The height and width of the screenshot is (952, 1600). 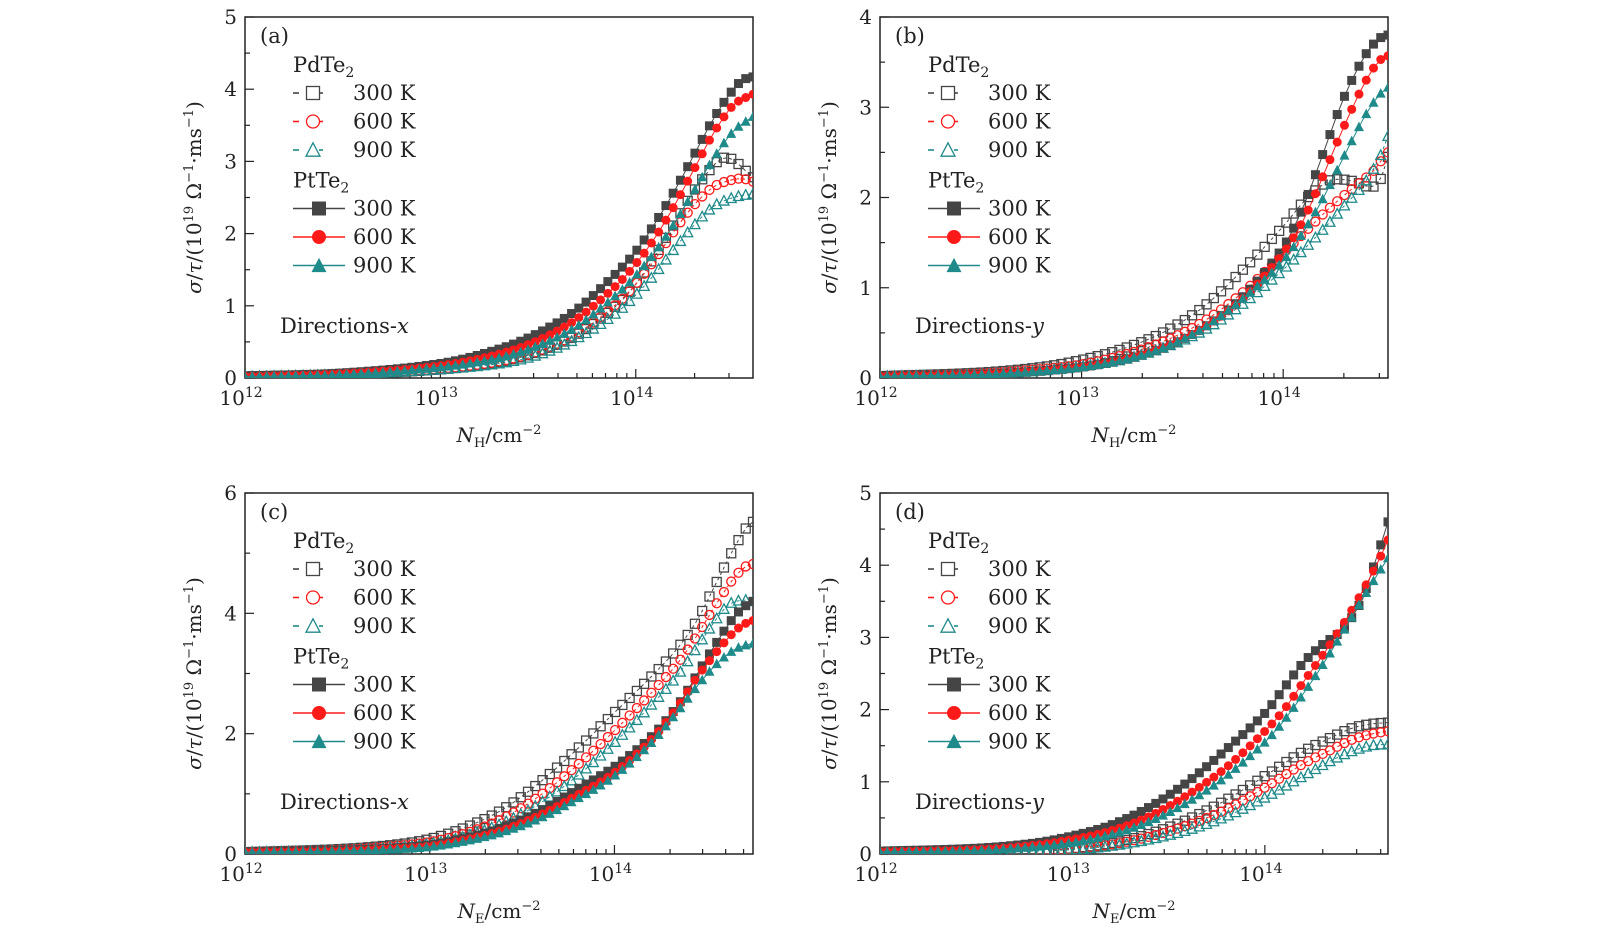 What do you see at coordinates (499, 437) in the screenshot?
I see `x-axis-title: NH/cm−2` at bounding box center [499, 437].